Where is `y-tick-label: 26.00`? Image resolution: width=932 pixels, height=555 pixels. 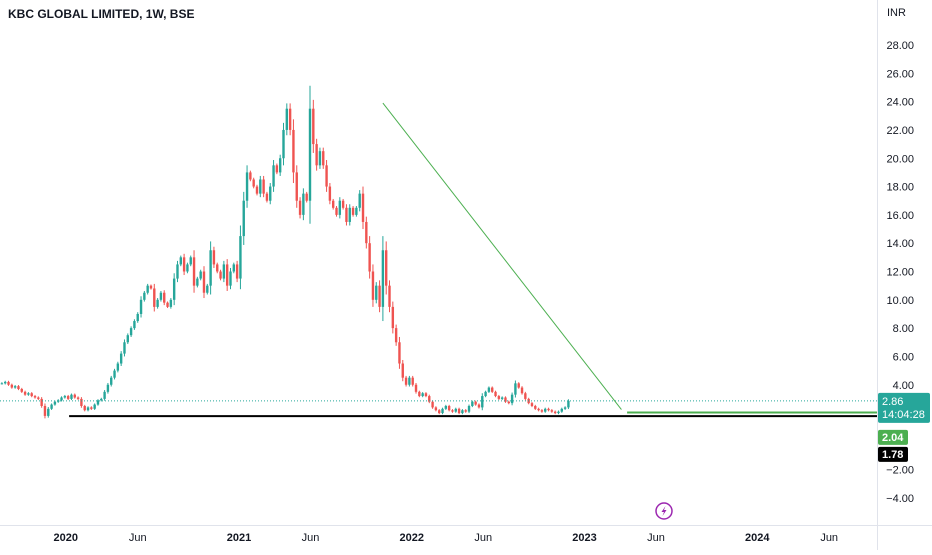 y-tick-label: 26.00 is located at coordinates (900, 74).